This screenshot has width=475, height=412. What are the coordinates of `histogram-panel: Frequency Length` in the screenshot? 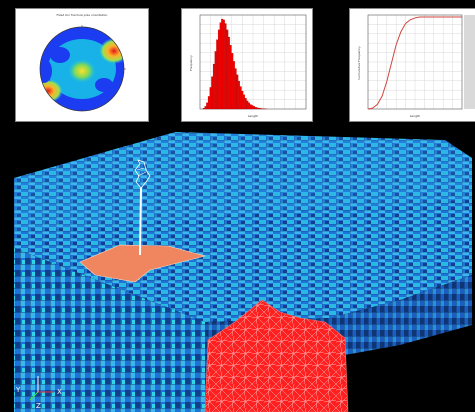 It's located at (247, 65).